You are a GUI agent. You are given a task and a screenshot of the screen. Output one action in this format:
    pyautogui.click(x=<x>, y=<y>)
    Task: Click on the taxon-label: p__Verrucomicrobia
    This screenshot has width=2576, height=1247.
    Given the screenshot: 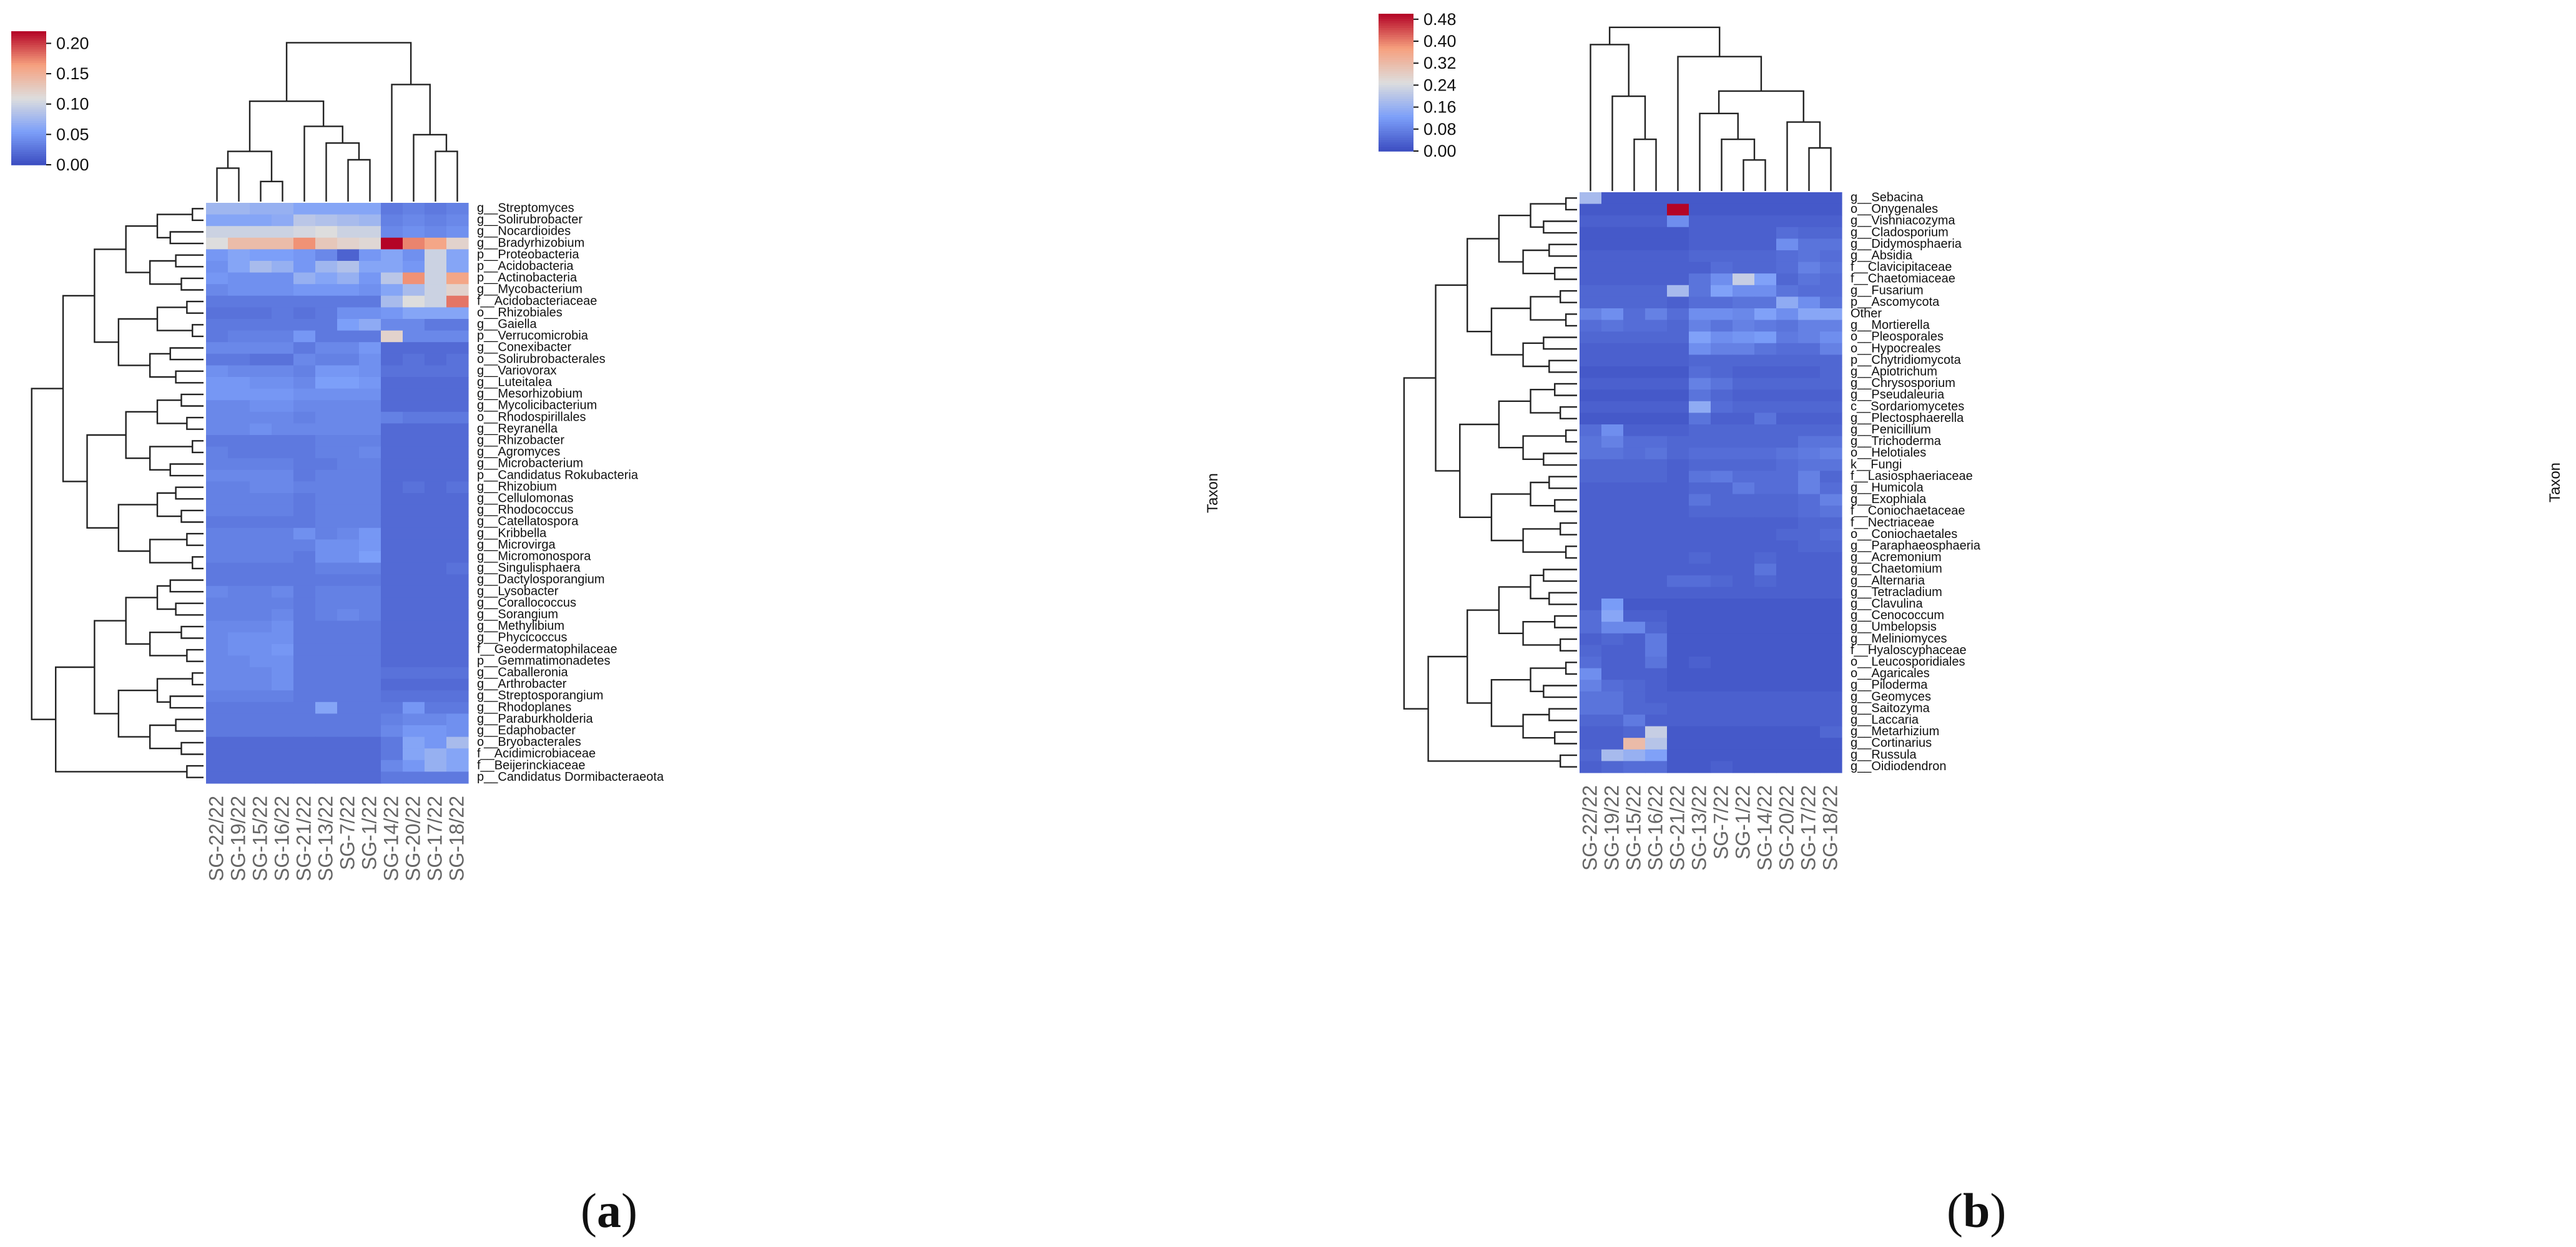 What is the action you would take?
    pyautogui.click(x=533, y=336)
    